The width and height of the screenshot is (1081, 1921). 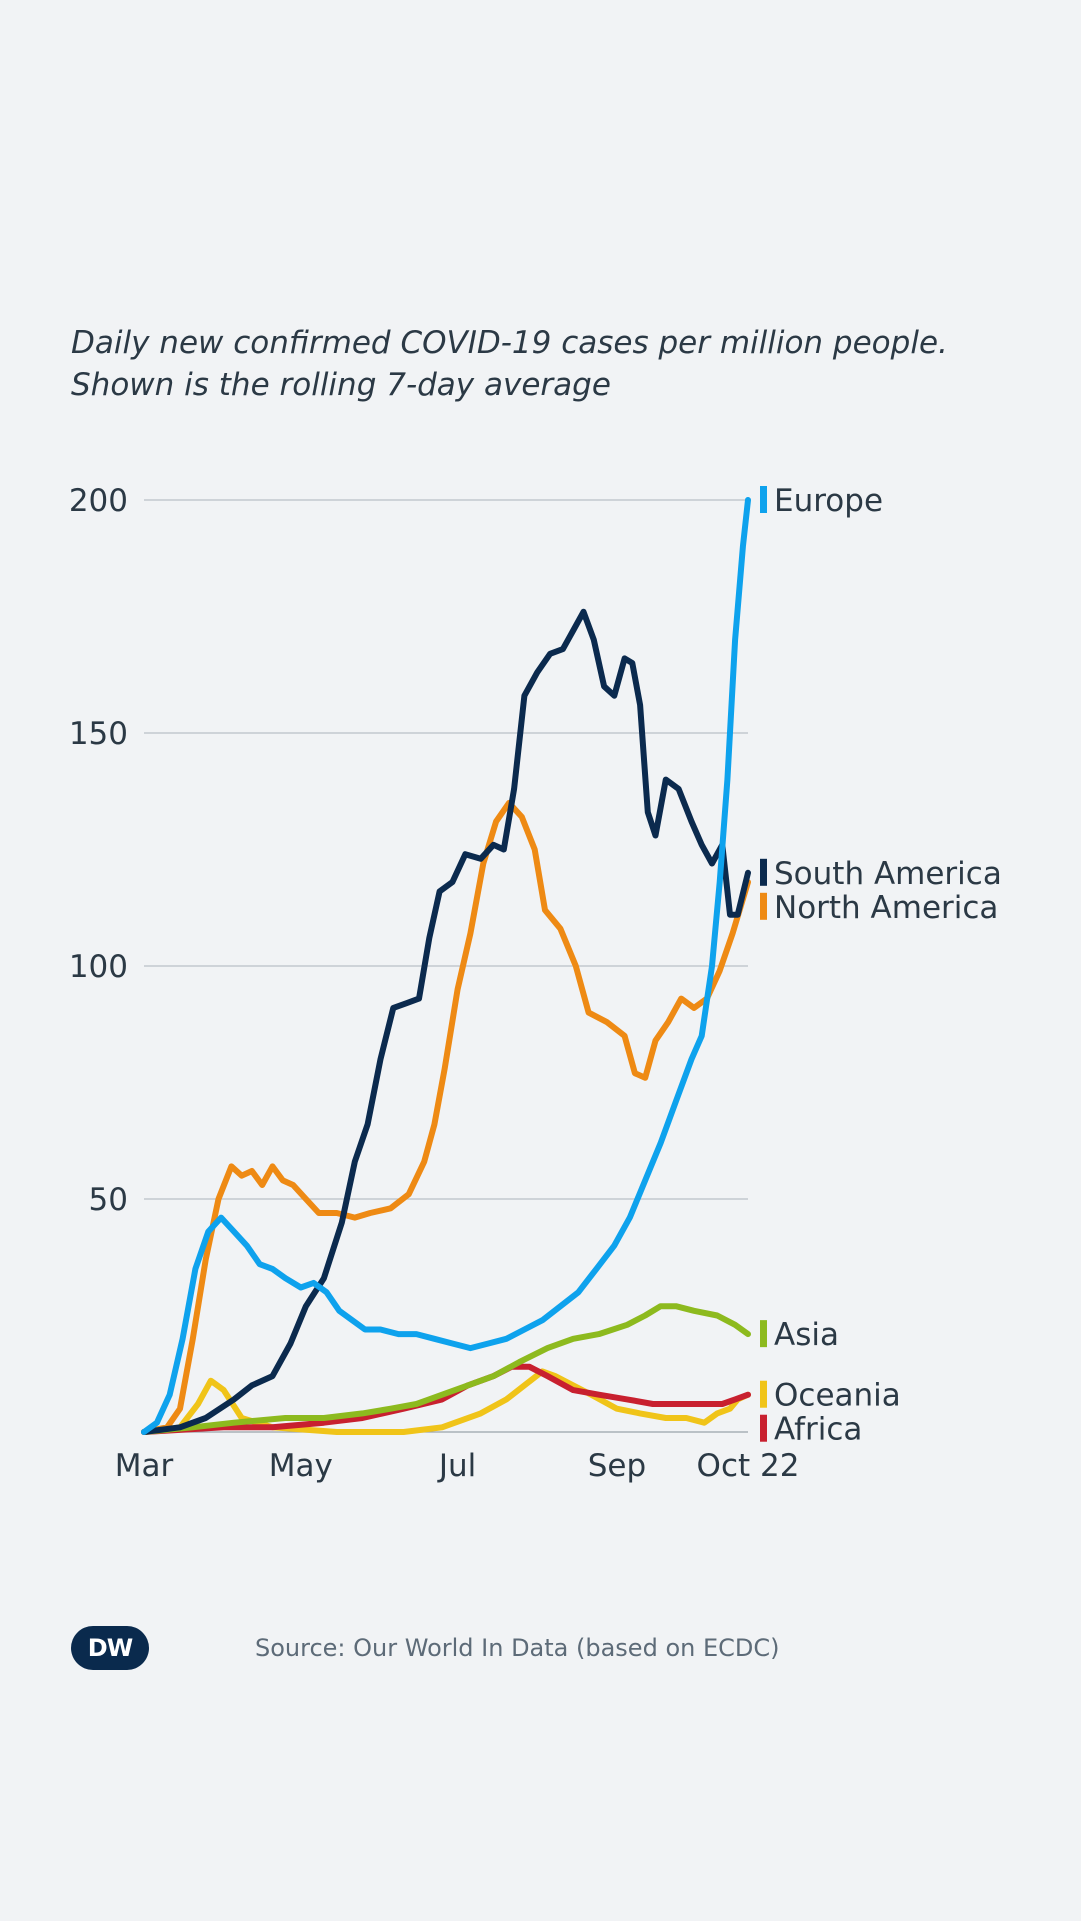 What do you see at coordinates (763, 499) in the screenshot?
I see `legend-swatch-europe` at bounding box center [763, 499].